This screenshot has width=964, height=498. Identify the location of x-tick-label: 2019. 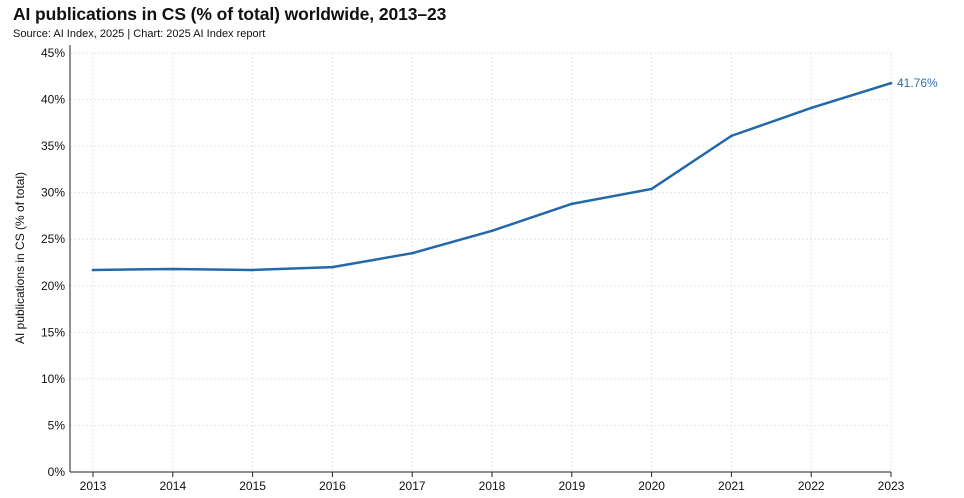
(571, 486).